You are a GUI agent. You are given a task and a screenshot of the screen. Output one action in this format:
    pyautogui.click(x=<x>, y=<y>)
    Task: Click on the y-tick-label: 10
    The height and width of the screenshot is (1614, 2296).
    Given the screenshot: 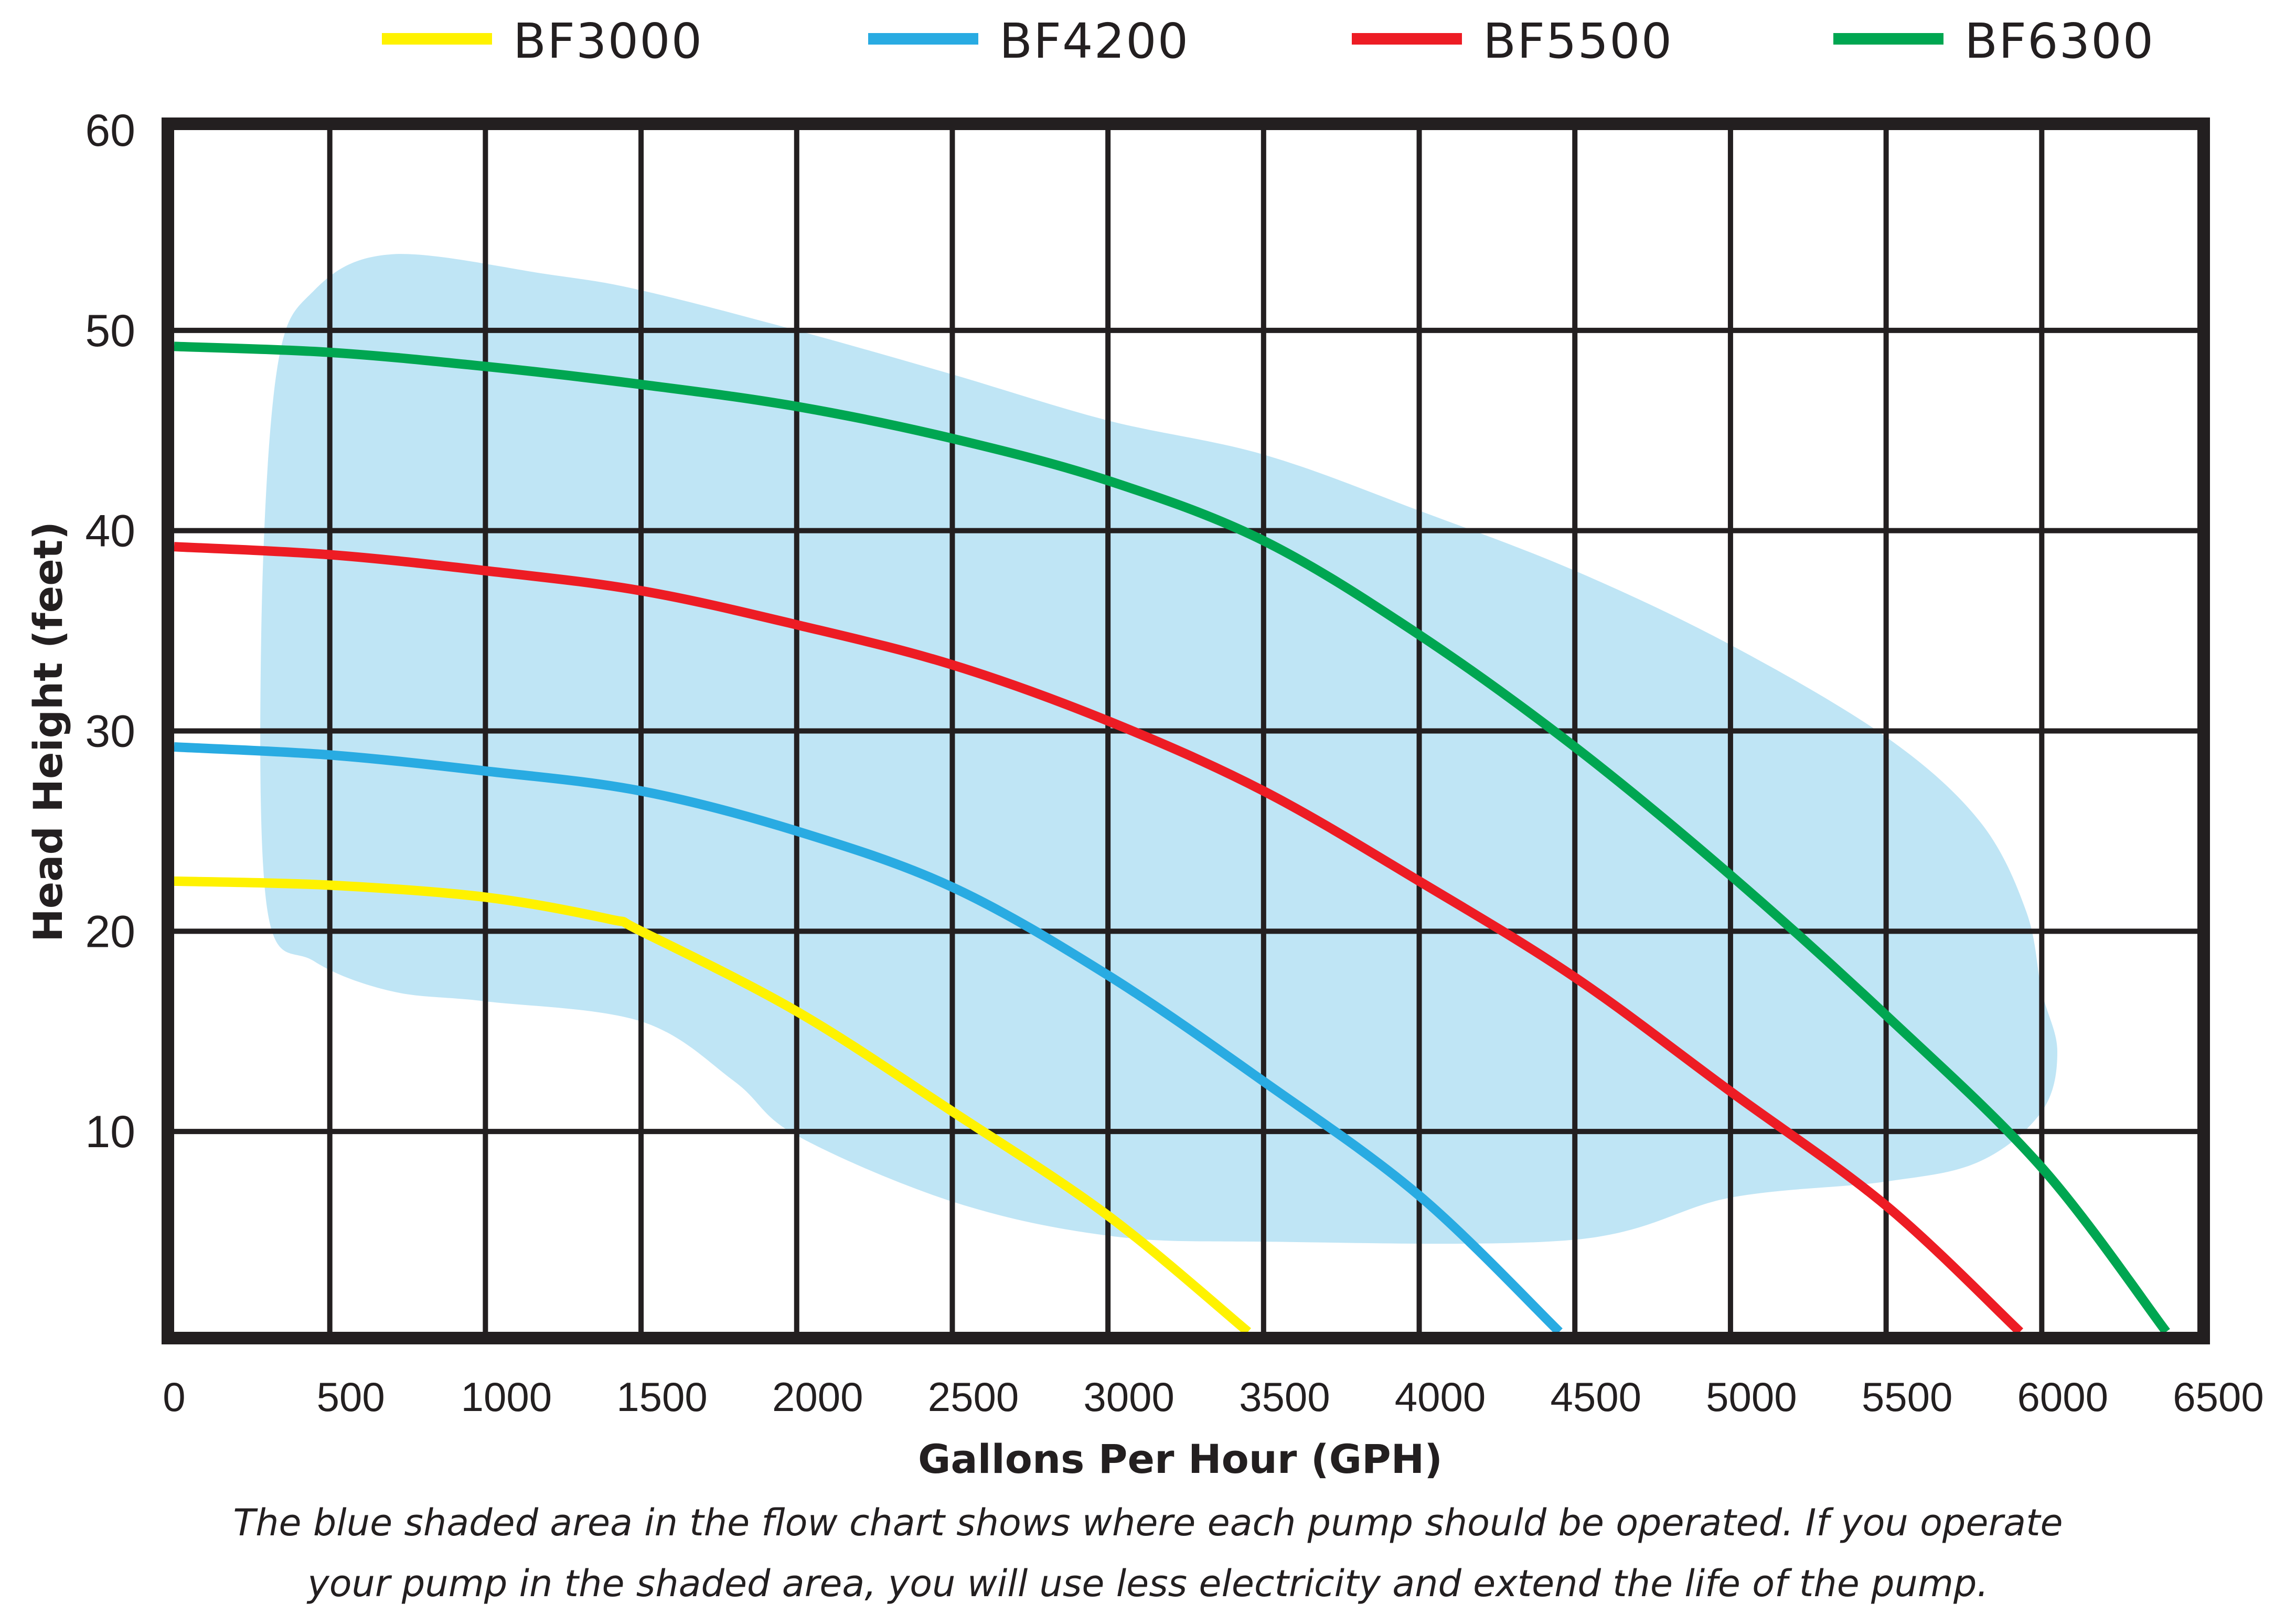 What is the action you would take?
    pyautogui.click(x=110, y=1132)
    